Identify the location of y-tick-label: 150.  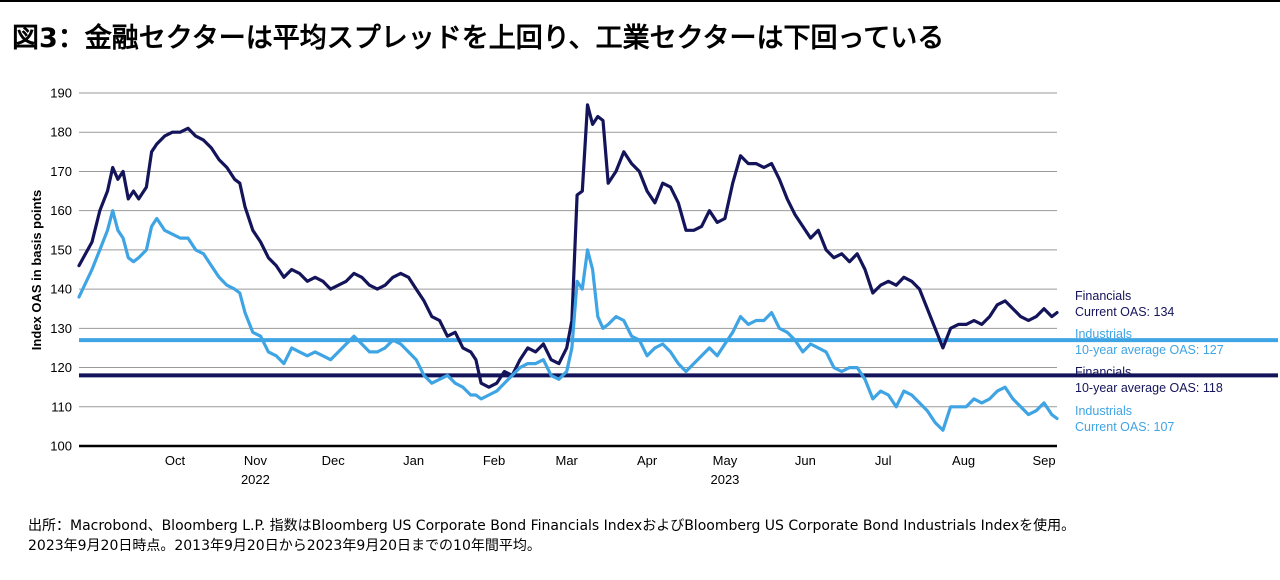
(61, 249).